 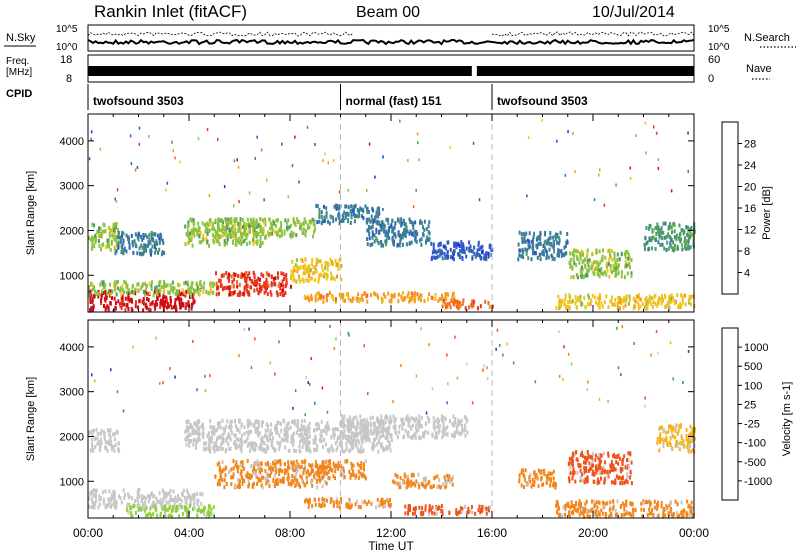 What do you see at coordinates (72, 231) in the screenshot?
I see `y-tick-label: 2000` at bounding box center [72, 231].